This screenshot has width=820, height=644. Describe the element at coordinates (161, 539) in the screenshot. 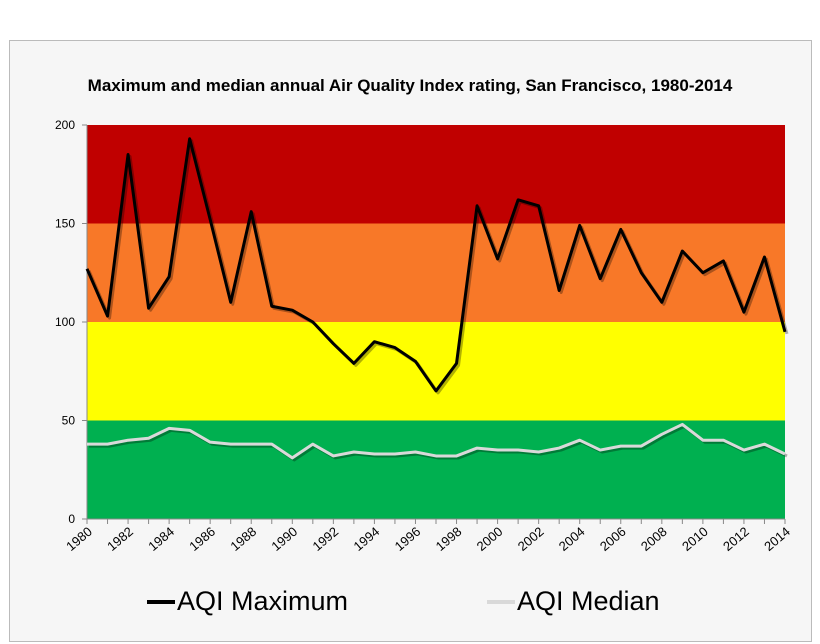

I see `x-tick-label: 1984` at that location.